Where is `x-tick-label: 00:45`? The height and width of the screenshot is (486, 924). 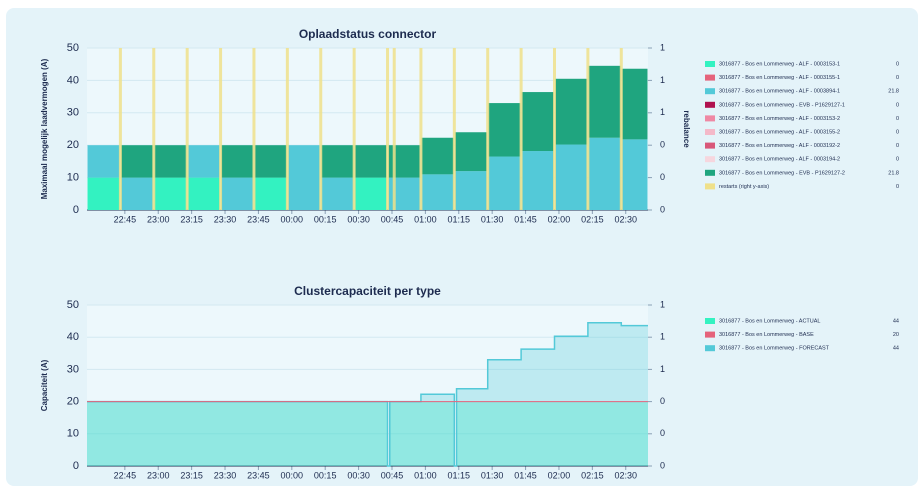 x-tick-label: 00:45 is located at coordinates (392, 475).